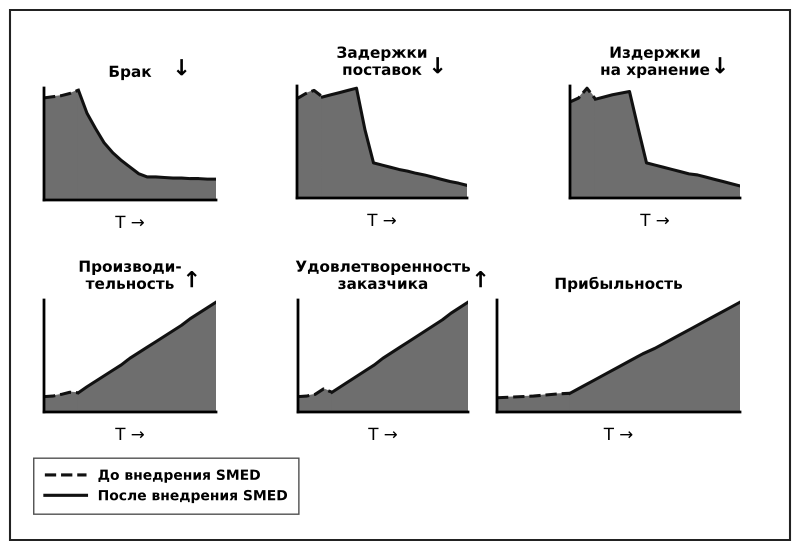  I want to click on chart-title: Задержки поставок, so click(381, 61).